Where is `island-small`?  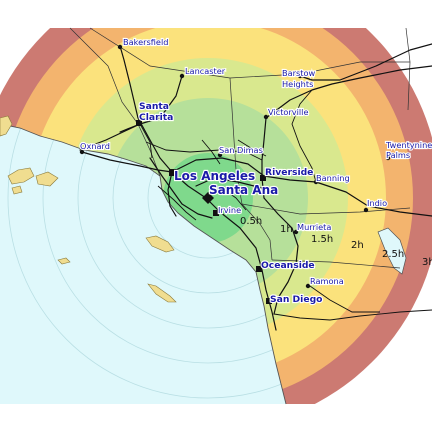
island-small is located at coordinates (17, 190).